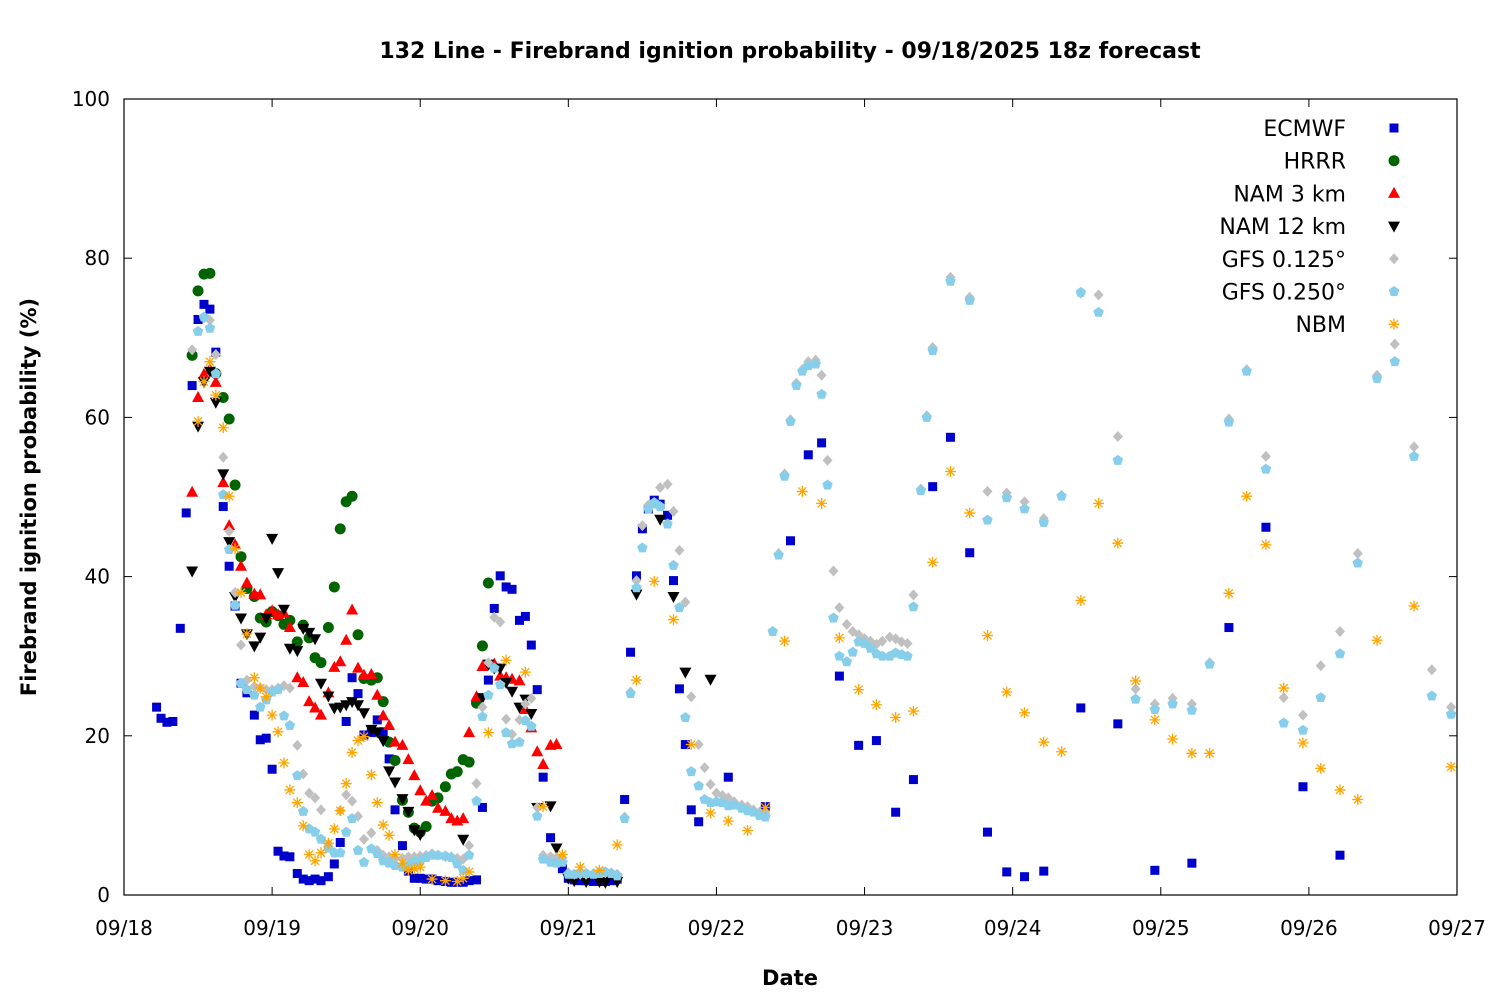 The width and height of the screenshot is (1500, 1000). Describe the element at coordinates (569, 928) in the screenshot. I see `x-tick-label: 09/21` at that location.